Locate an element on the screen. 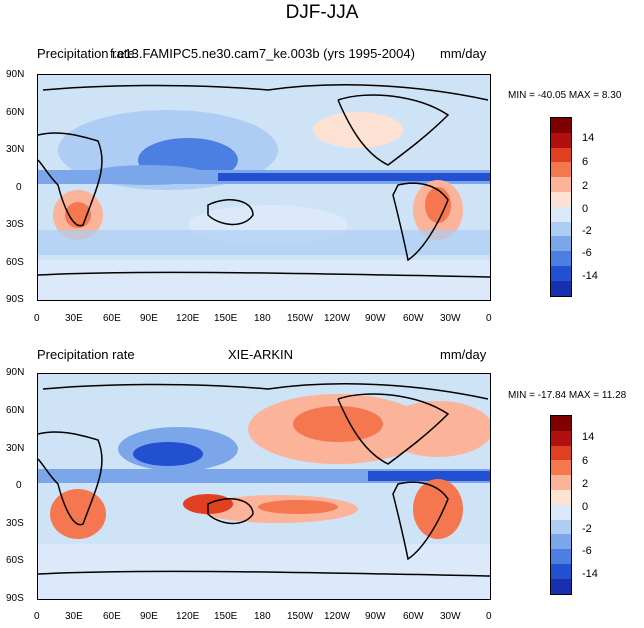 Image resolution: width=644 pixels, height=628 pixels. stats-label: MIN = -40.05 MAX = 8.30 is located at coordinates (565, 95).